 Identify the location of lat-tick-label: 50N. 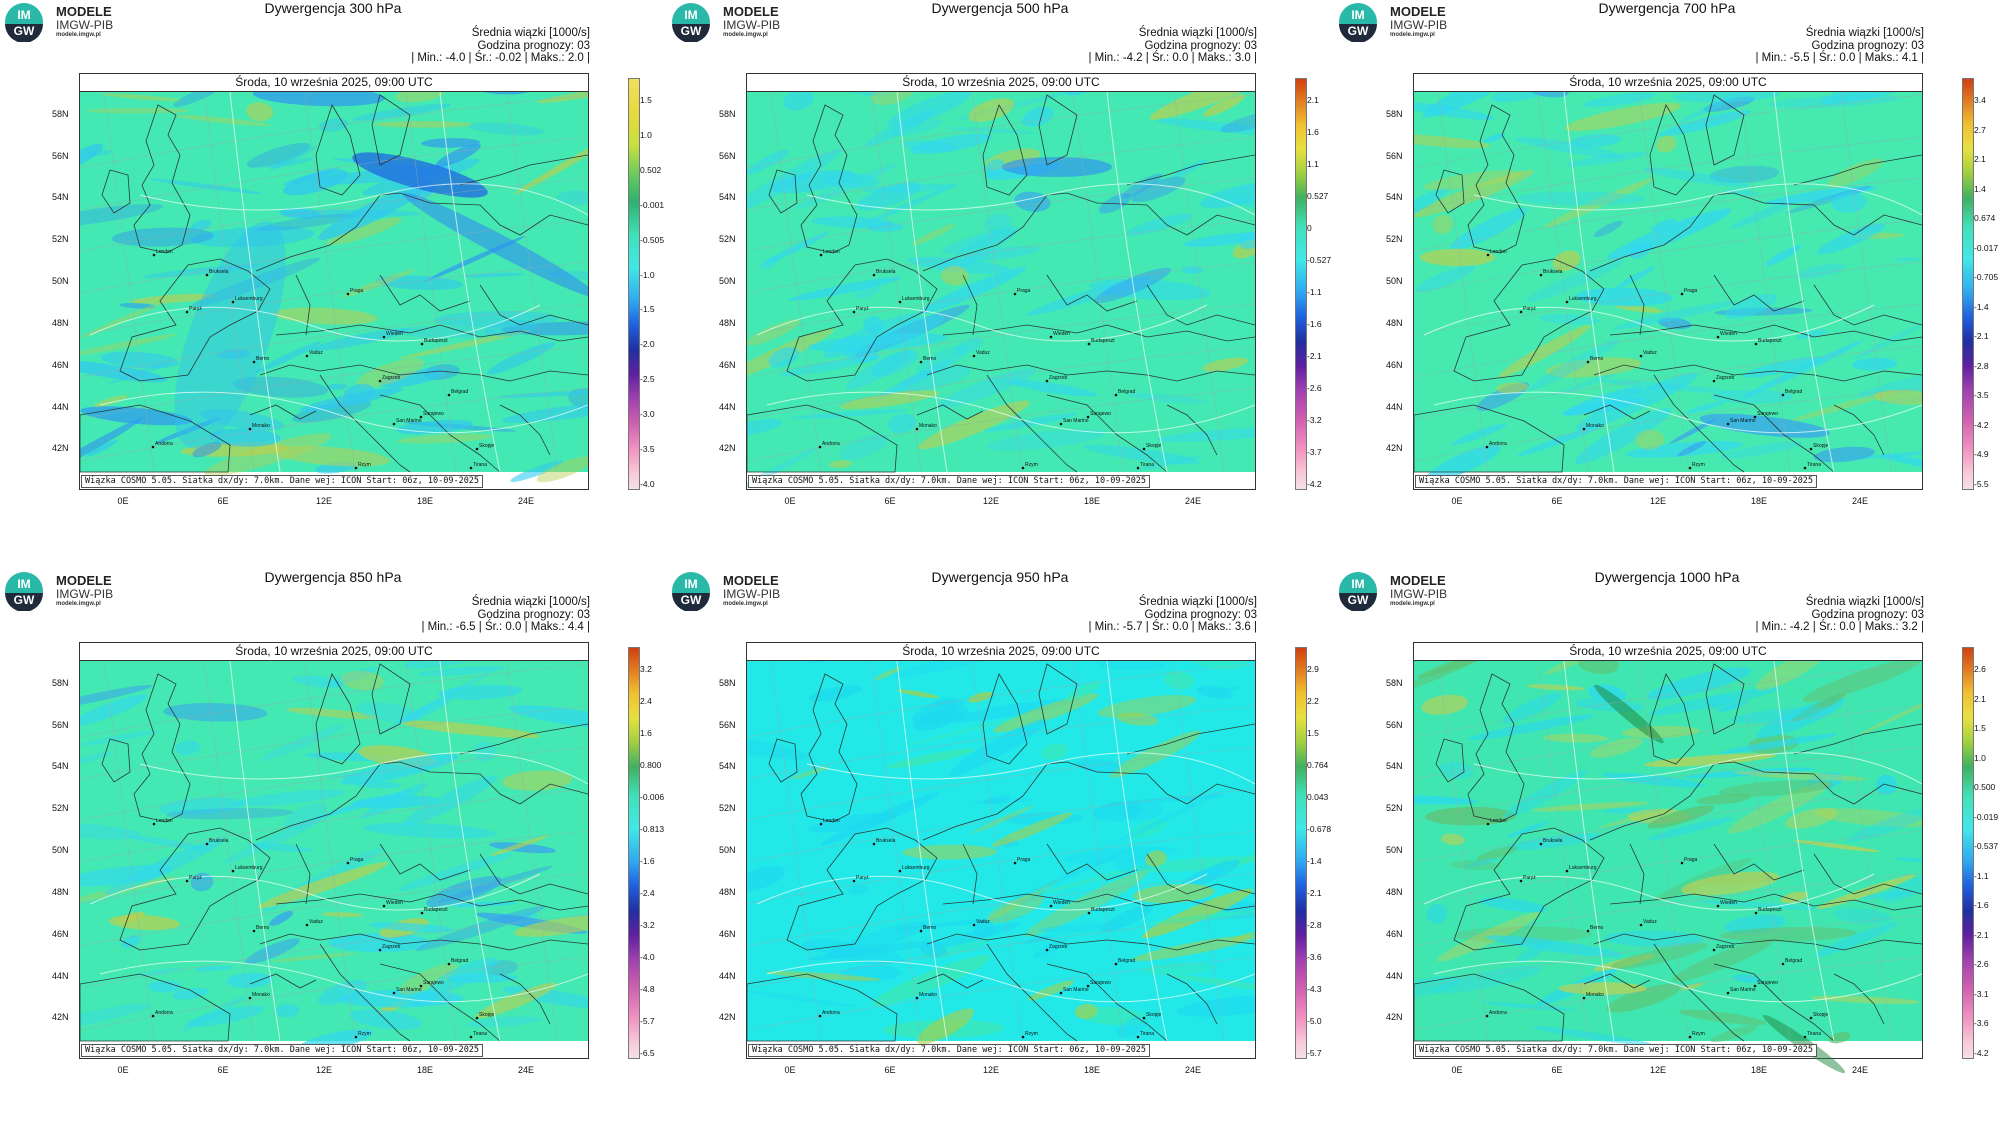
(727, 850).